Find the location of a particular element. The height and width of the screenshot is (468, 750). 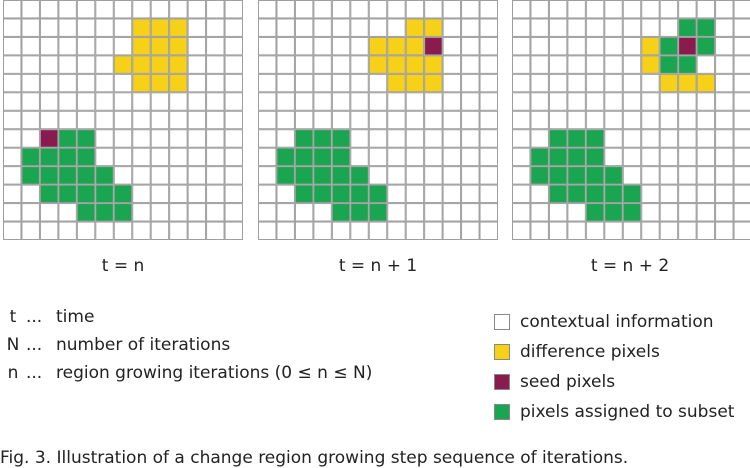

legend-item-subset: pixels assigned to subset is located at coordinates (614, 412).